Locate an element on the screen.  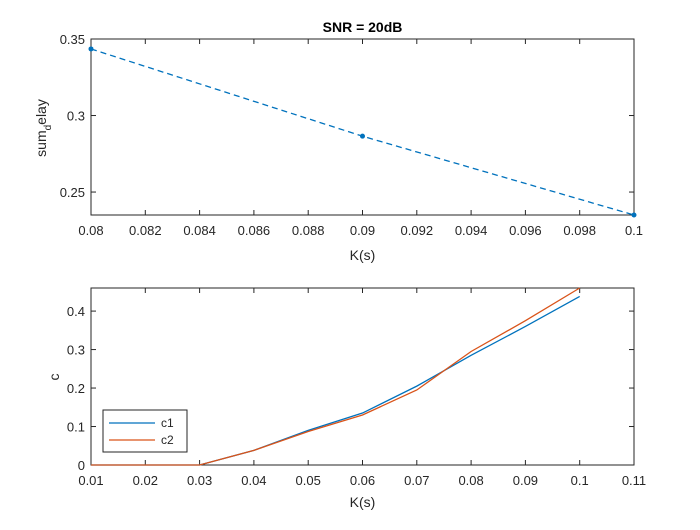
bottom-y-axis-label: c is located at coordinates (54, 377).